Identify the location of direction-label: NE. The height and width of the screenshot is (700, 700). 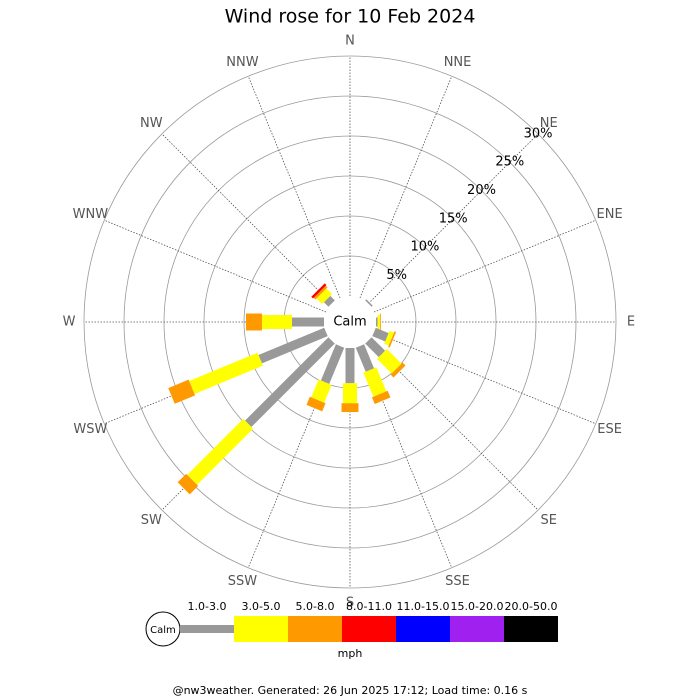
(549, 123).